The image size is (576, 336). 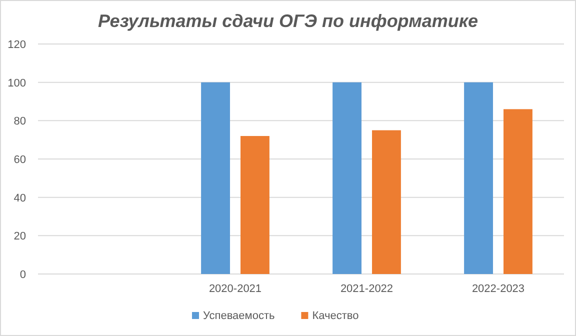 What do you see at coordinates (335, 316) in the screenshot?
I see `legend-label: Качество` at bounding box center [335, 316].